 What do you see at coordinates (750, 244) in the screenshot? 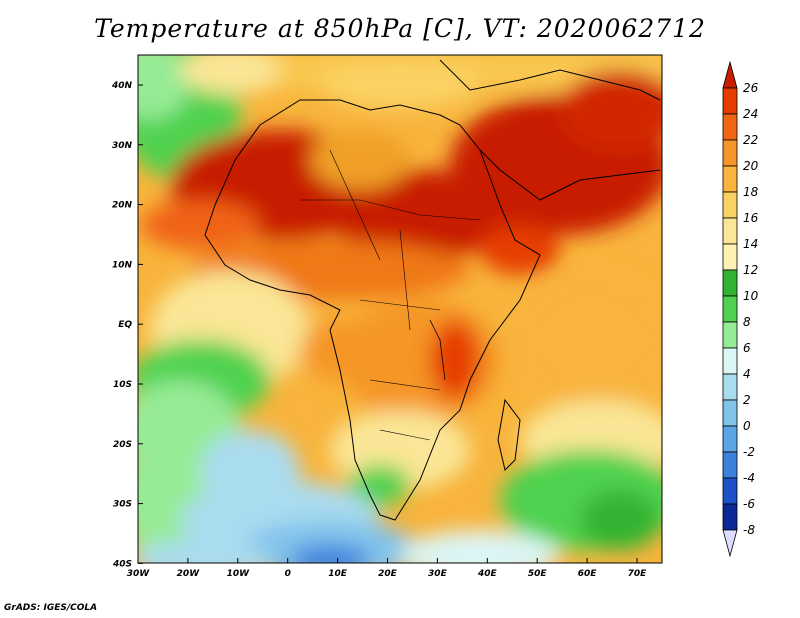
I see `colorbar-label: 14` at bounding box center [750, 244].